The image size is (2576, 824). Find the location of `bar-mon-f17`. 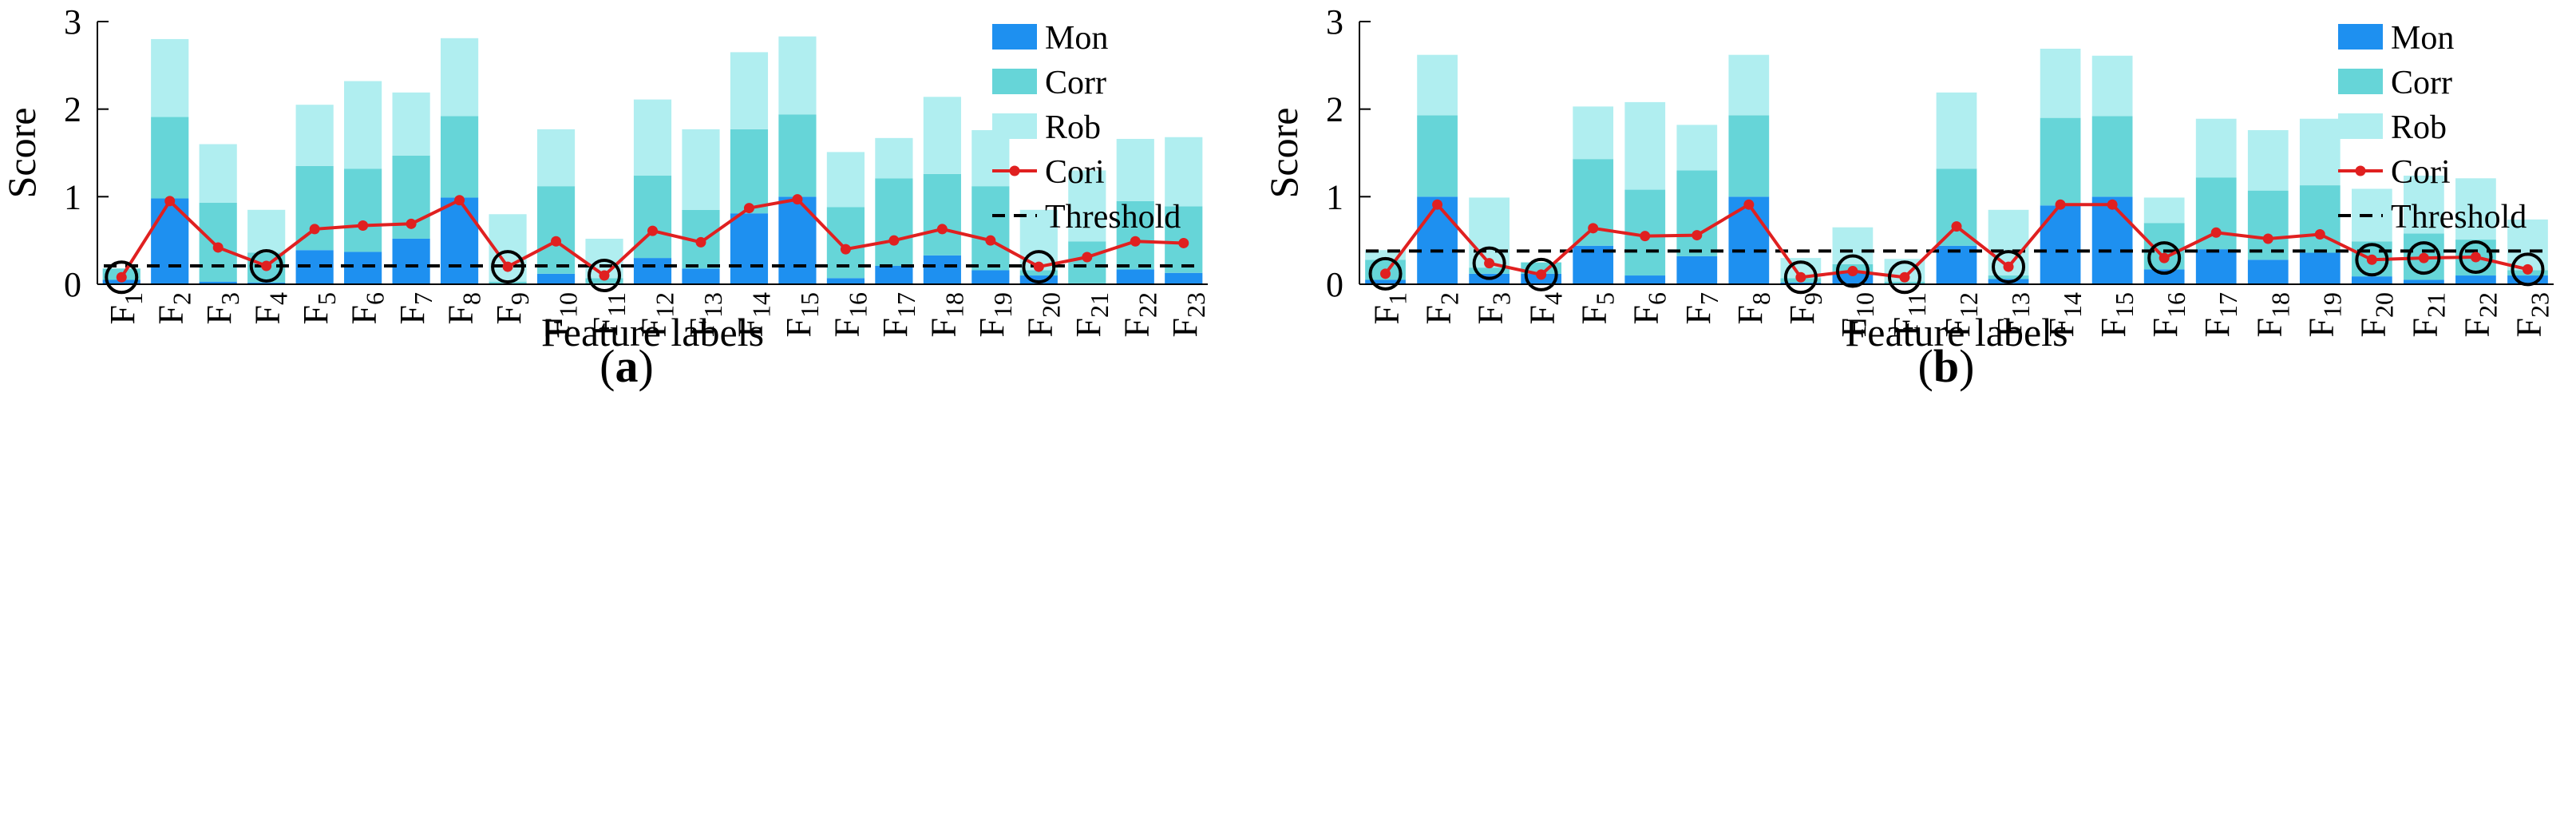

bar-mon-f17 is located at coordinates (2216, 266).